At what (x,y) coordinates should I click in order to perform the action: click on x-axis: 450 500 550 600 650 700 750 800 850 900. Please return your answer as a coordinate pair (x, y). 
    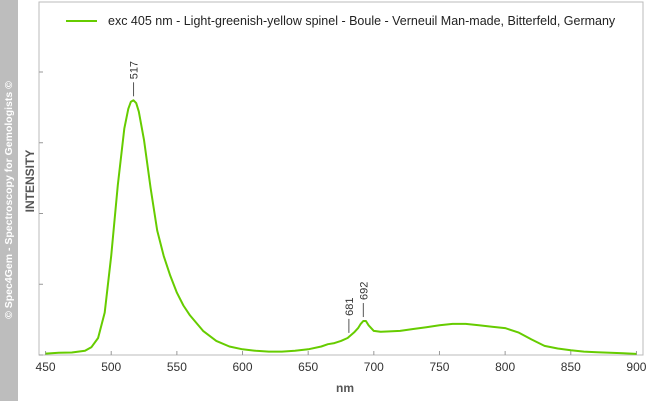
    Looking at the image, I should click on (341, 362).